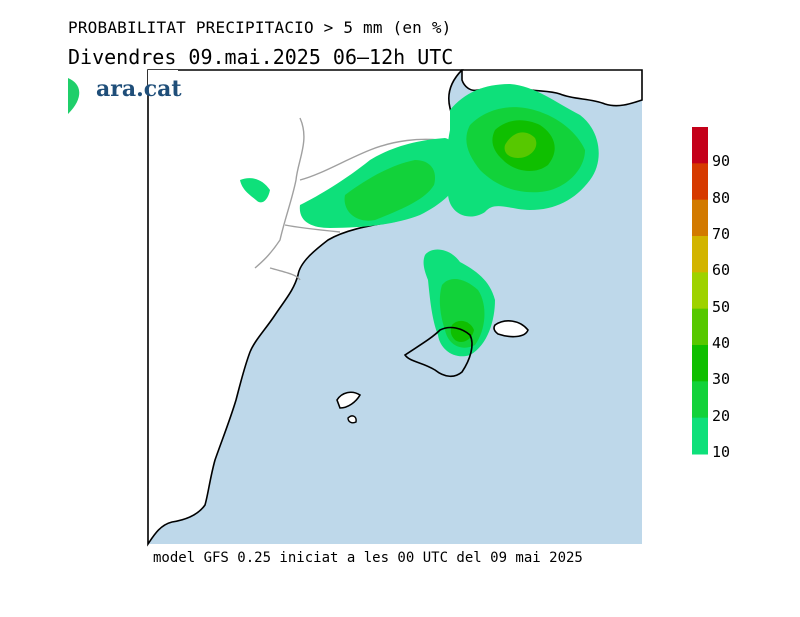 Image resolution: width=800 pixels, height=617 pixels. I want to click on island-menorca, so click(511, 329).